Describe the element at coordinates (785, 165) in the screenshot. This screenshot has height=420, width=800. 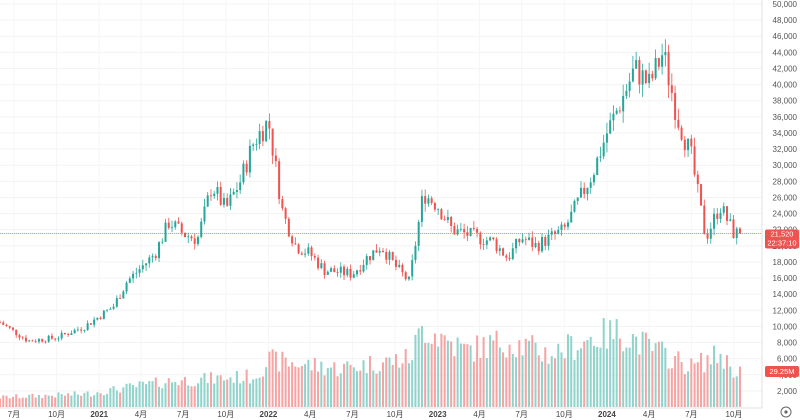
I see `price-tick: 30,000` at that location.